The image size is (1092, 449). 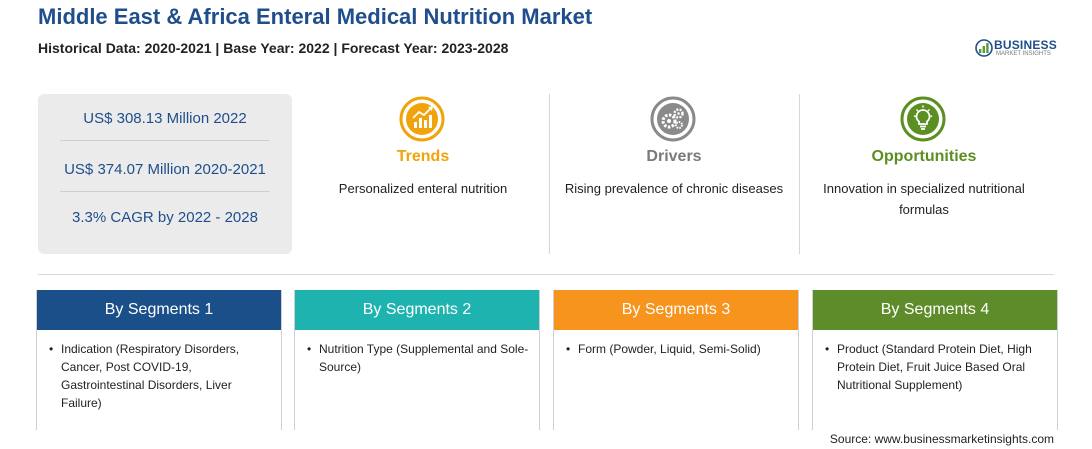 What do you see at coordinates (674, 188) in the screenshot?
I see `feature-text: Rising prevalence of chronic diseases` at bounding box center [674, 188].